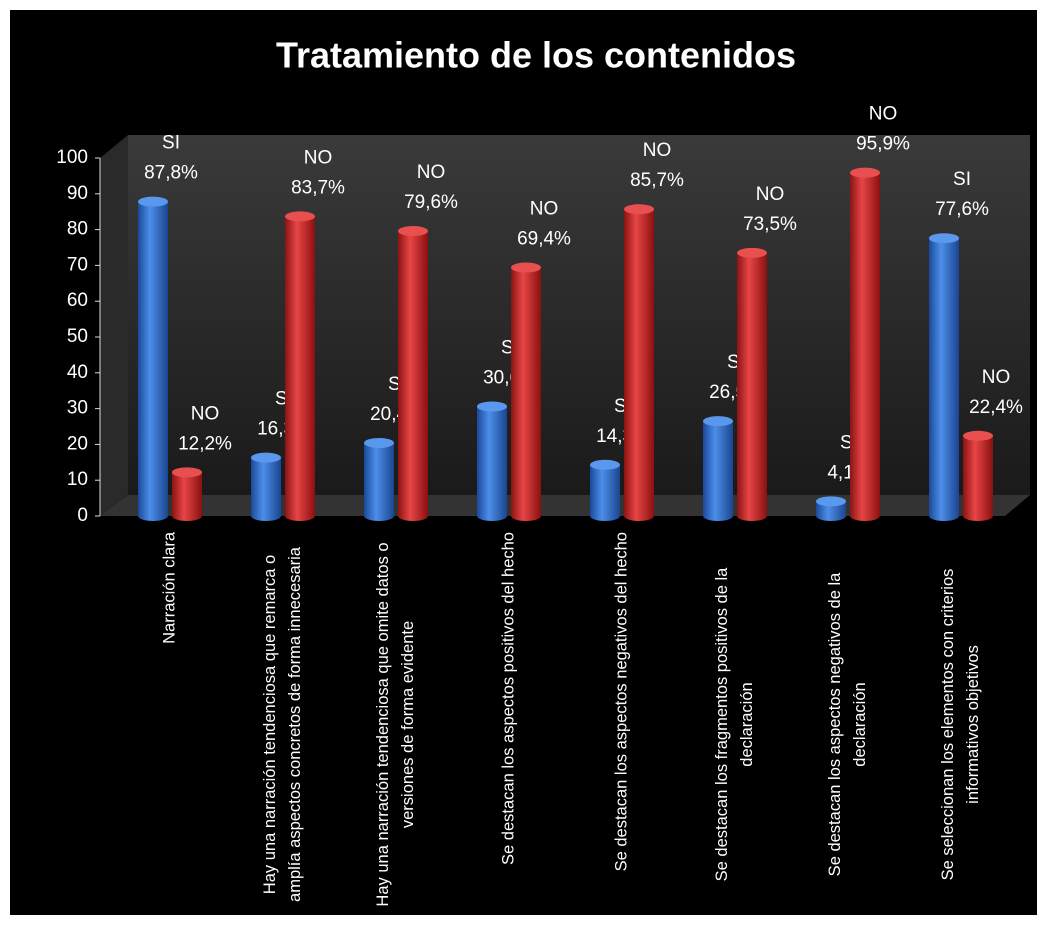 Image resolution: width=1047 pixels, height=925 pixels. I want to click on chart-title: Tratamiento de los contenidos, so click(536, 55).